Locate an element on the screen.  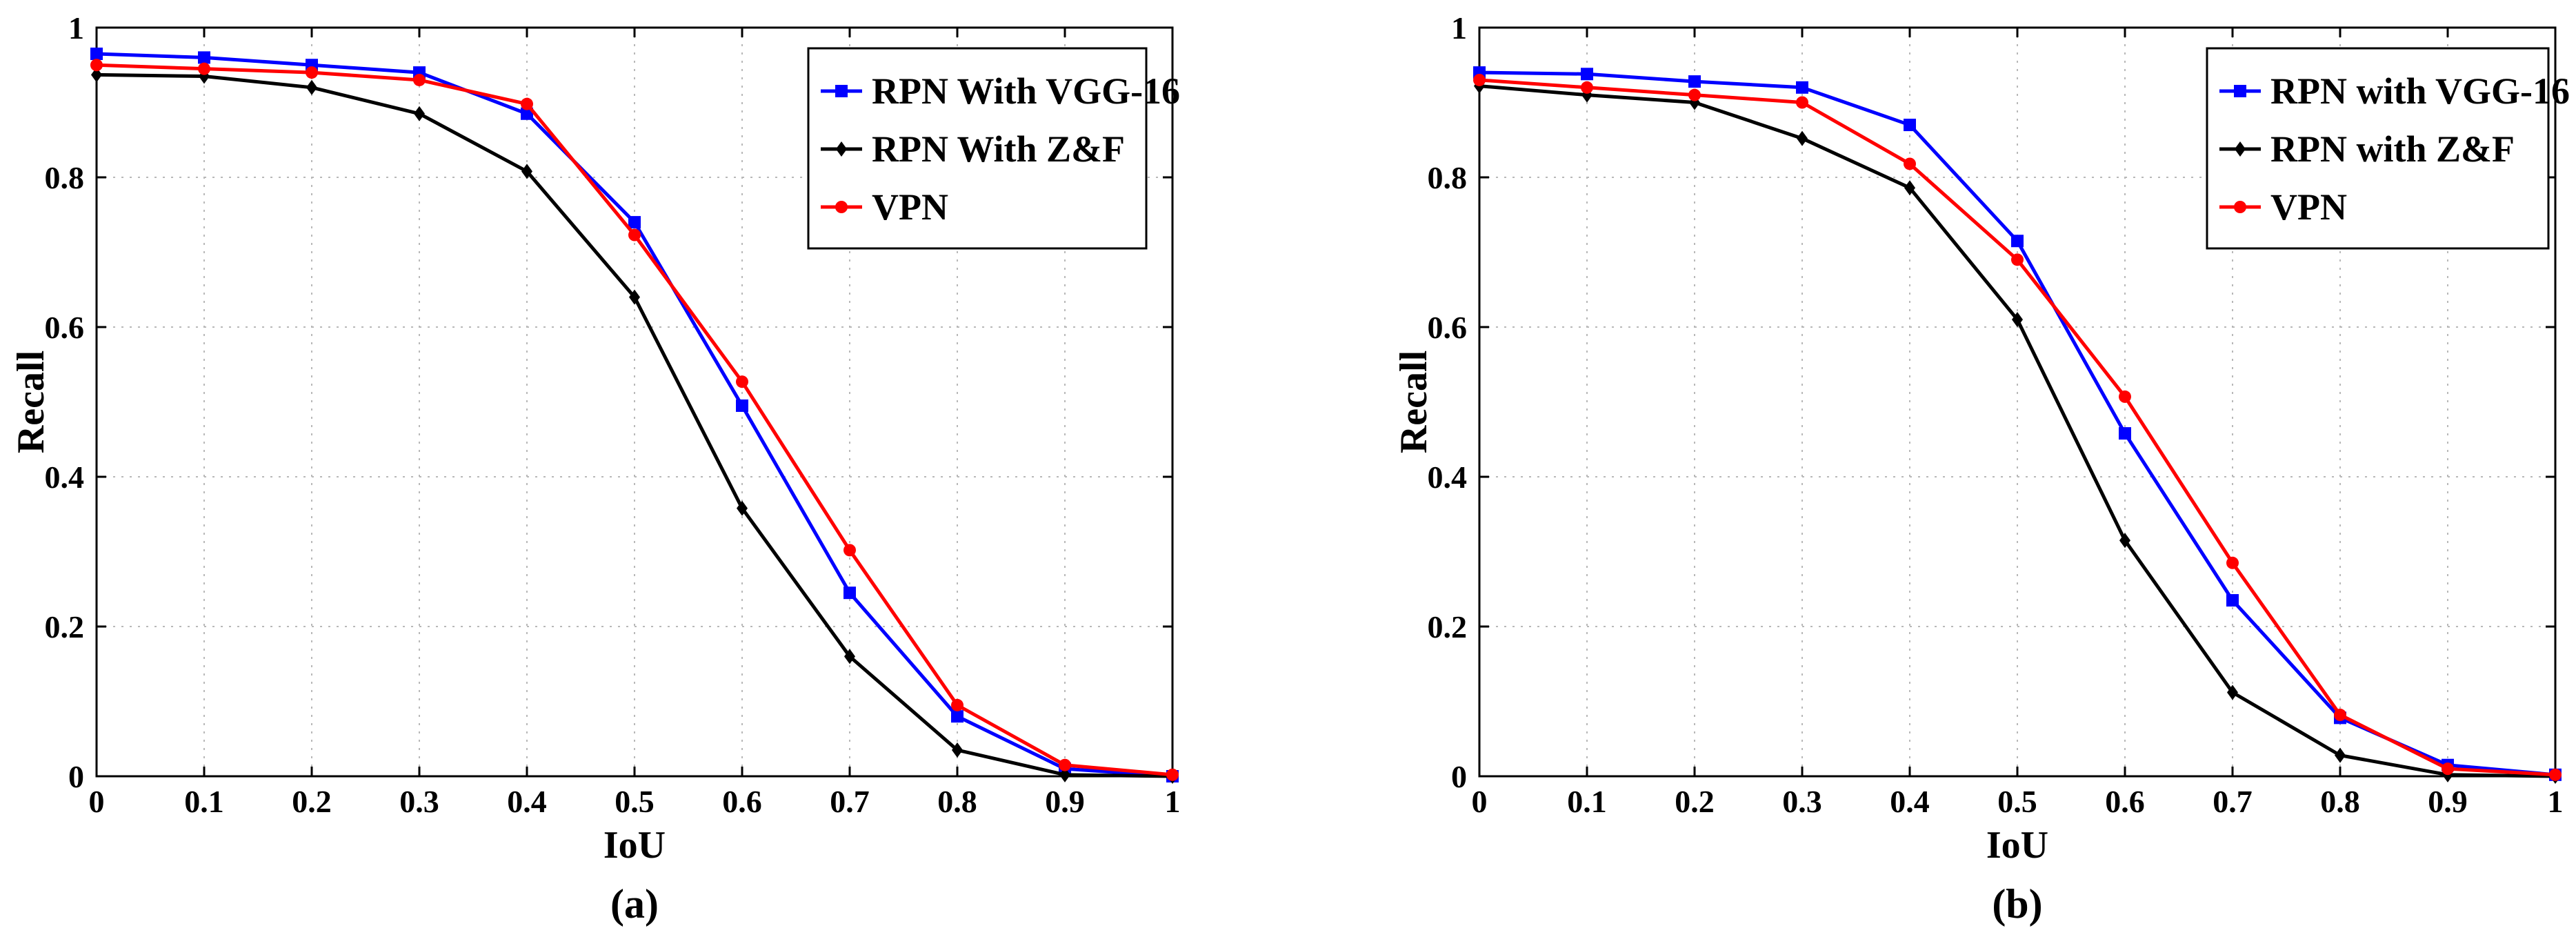
legend-entry: RPN With VGG-16 is located at coordinates (1026, 91).